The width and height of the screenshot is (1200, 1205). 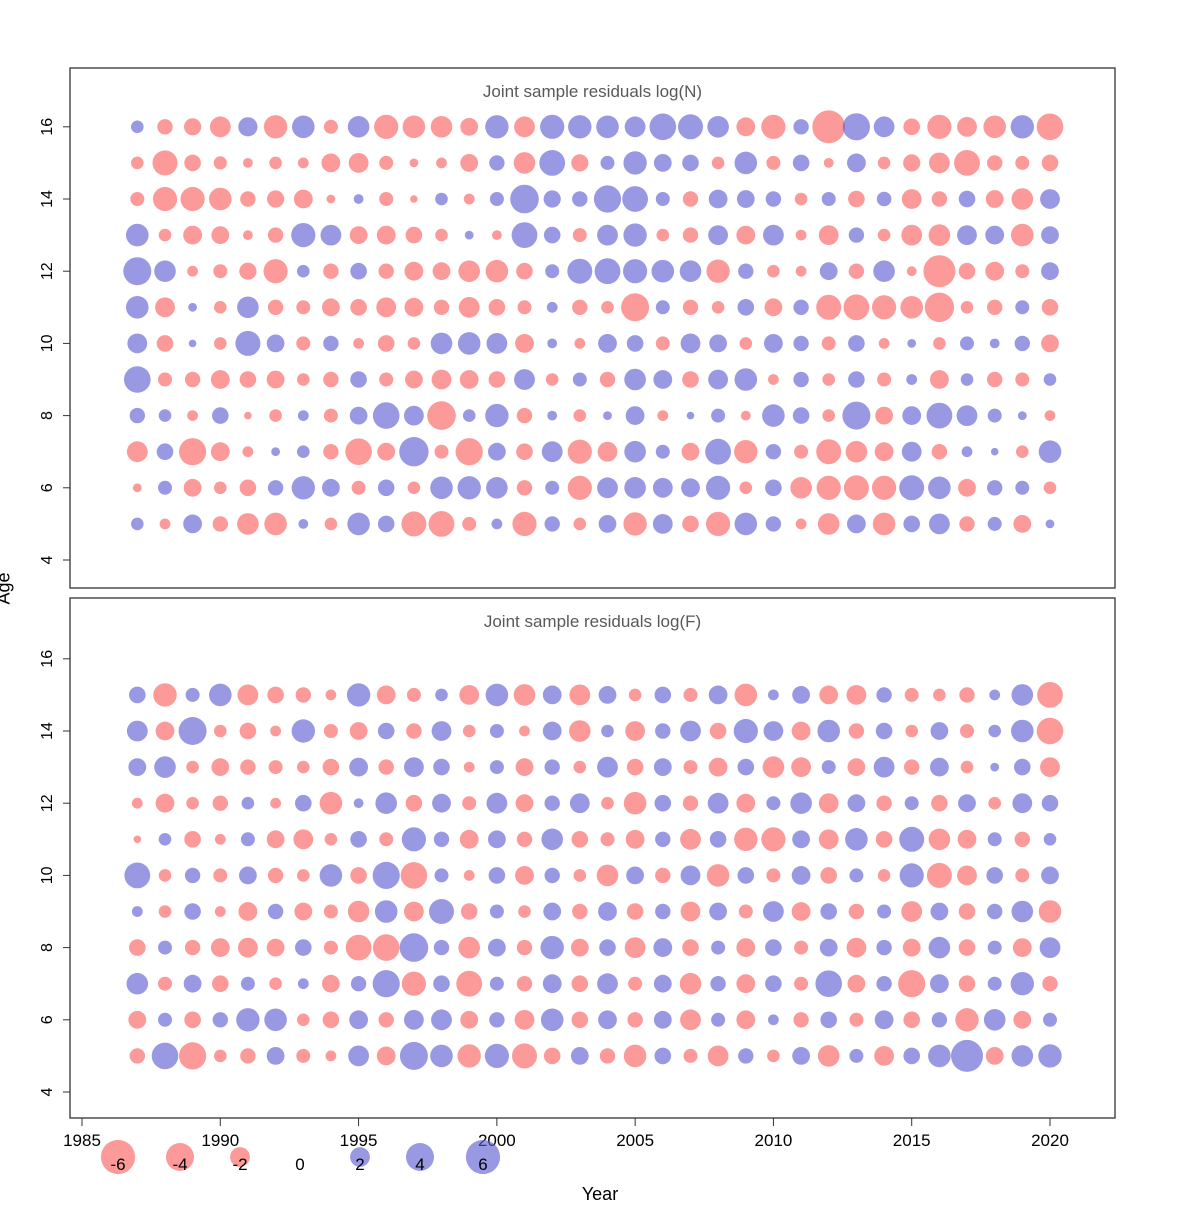 What do you see at coordinates (47, 731) in the screenshot?
I see `y-tick-label: 14` at bounding box center [47, 731].